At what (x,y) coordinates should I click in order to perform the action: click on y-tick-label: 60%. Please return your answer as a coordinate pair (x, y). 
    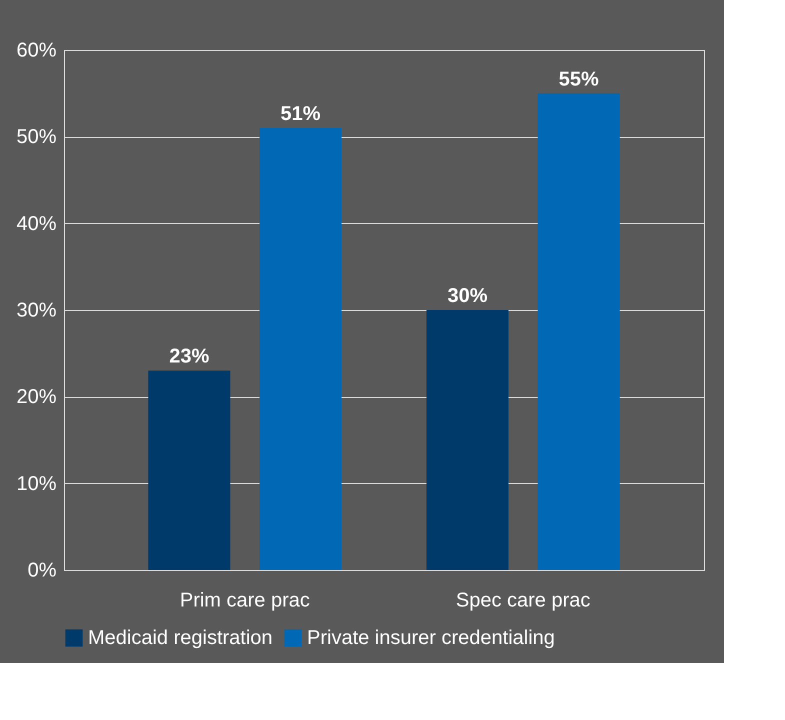
    Looking at the image, I should click on (36, 51).